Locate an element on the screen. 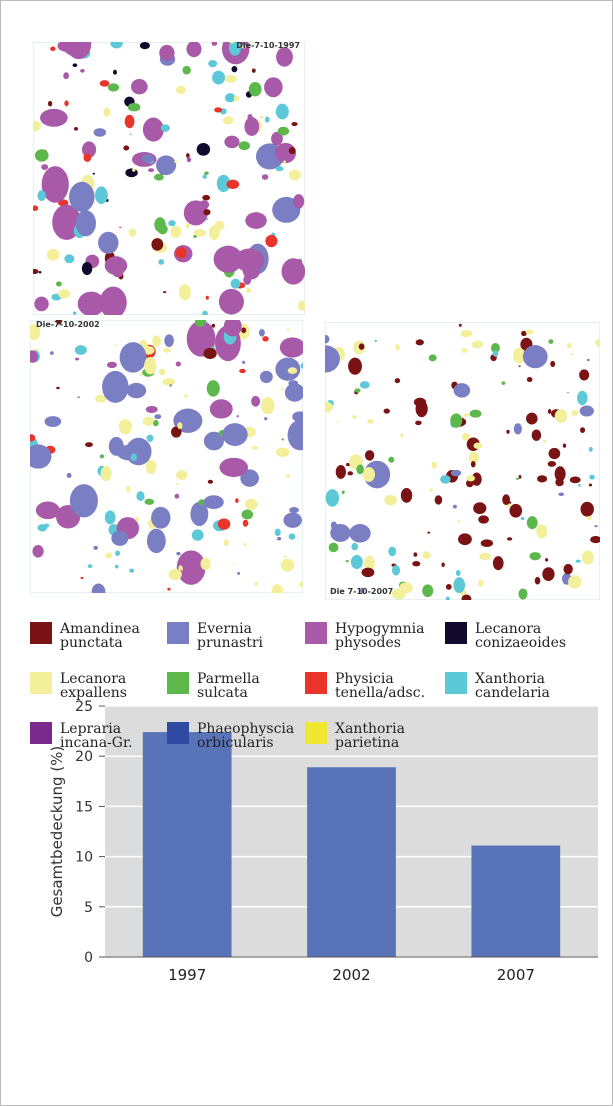 The image size is (613, 1106). map is located at coordinates (166, 456).